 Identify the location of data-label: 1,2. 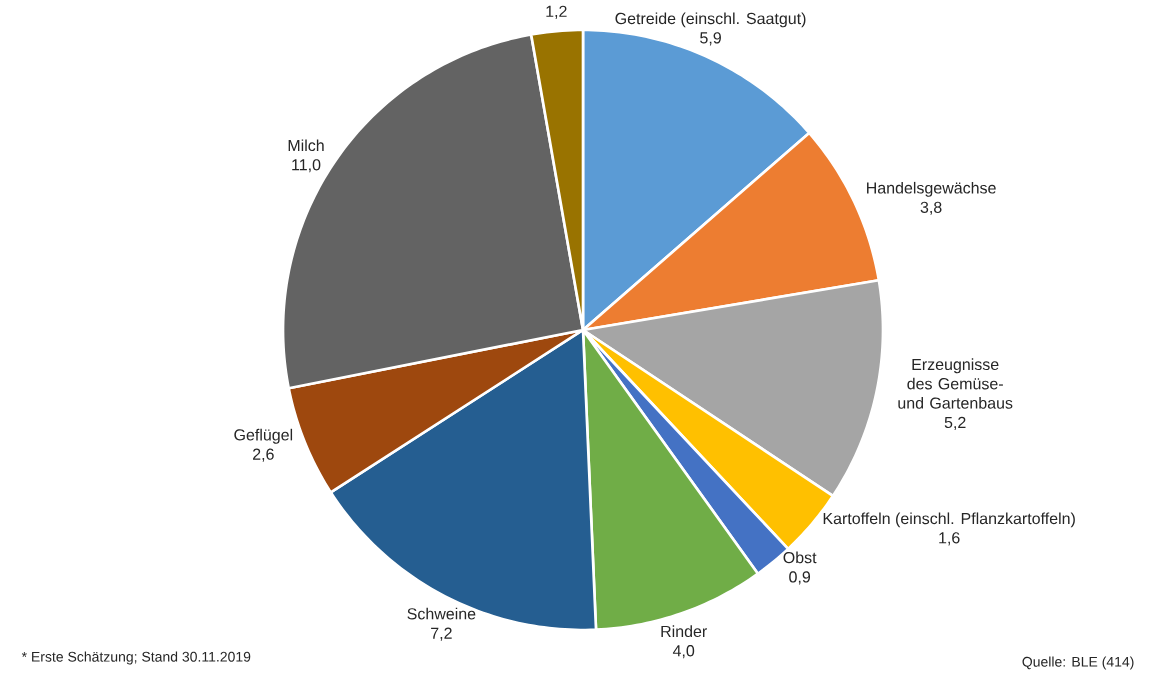
(556, 12).